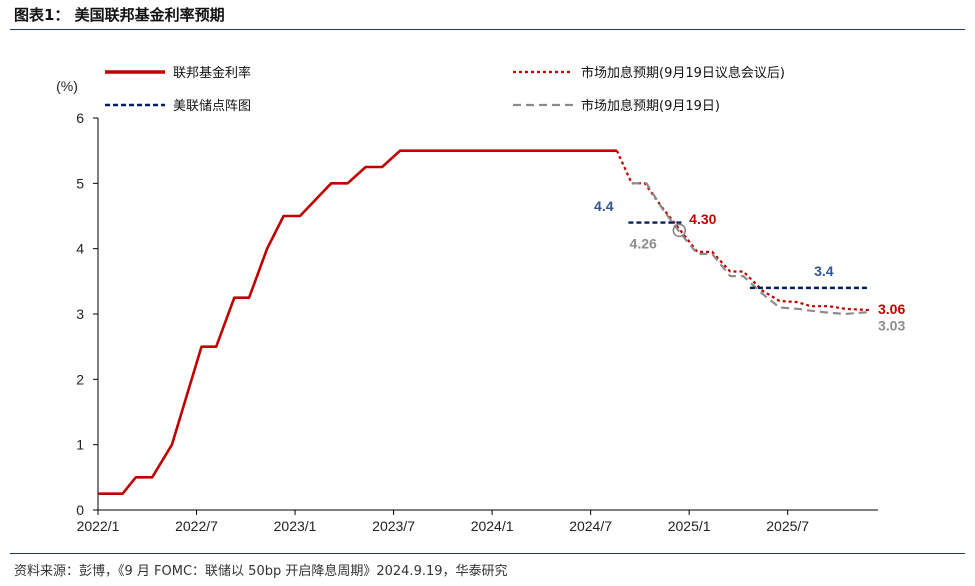 This screenshot has width=975, height=586. I want to click on data-label: 3.4, so click(824, 271).